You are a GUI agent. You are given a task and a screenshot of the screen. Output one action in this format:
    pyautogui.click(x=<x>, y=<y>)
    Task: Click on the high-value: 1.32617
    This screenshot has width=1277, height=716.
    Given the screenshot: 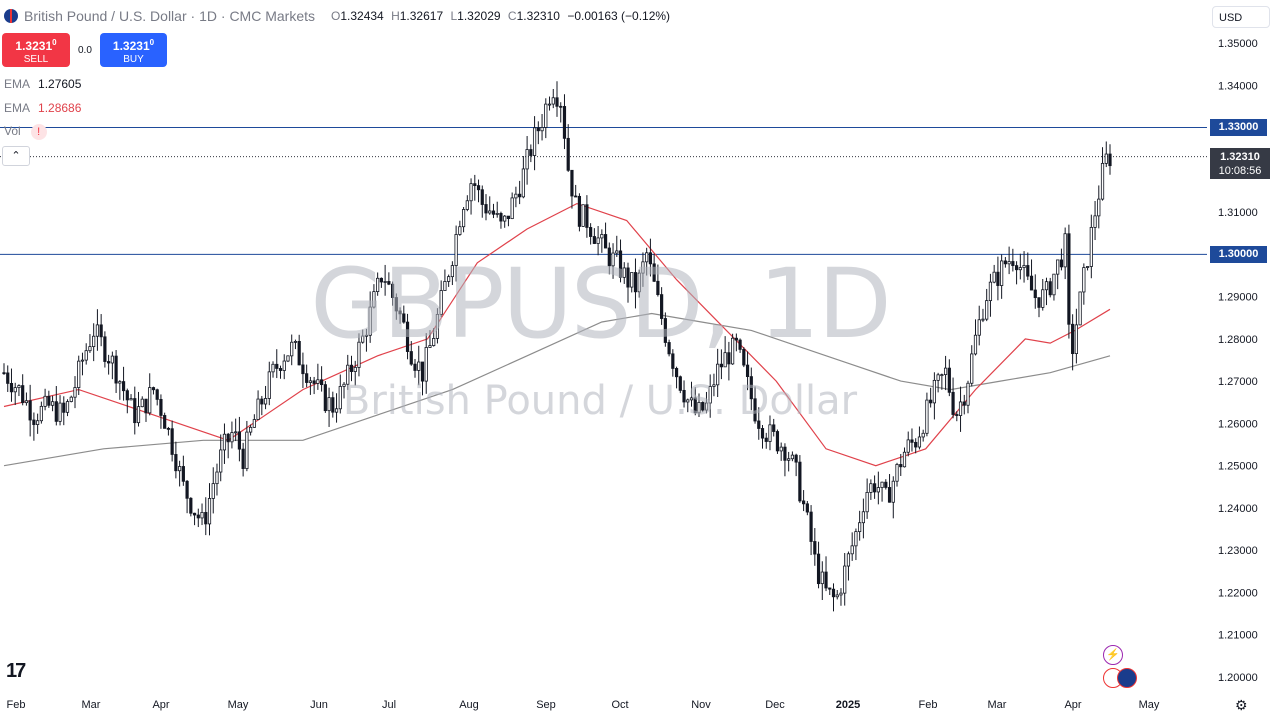 What is the action you would take?
    pyautogui.click(x=421, y=16)
    